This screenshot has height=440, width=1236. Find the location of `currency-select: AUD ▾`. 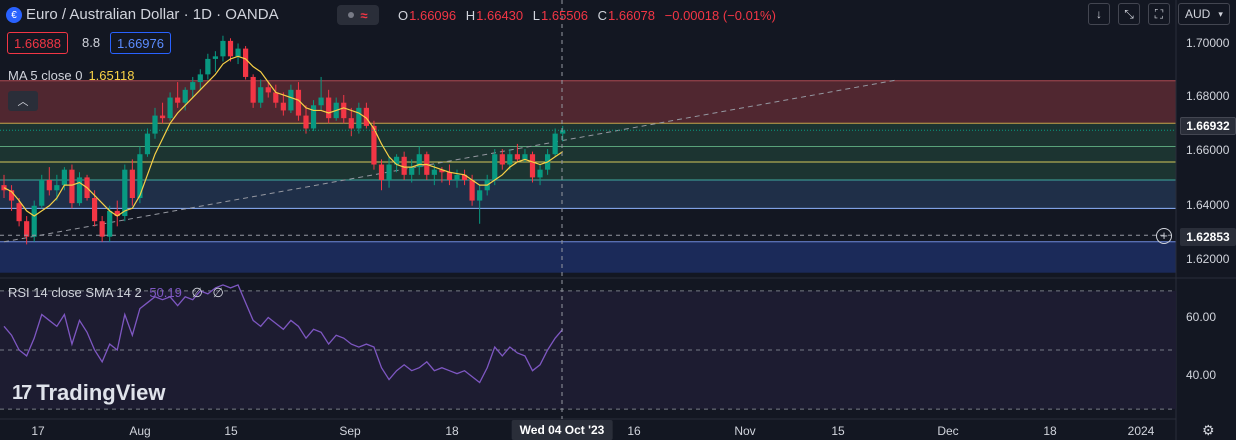

currency-select: AUD ▾ is located at coordinates (1204, 14).